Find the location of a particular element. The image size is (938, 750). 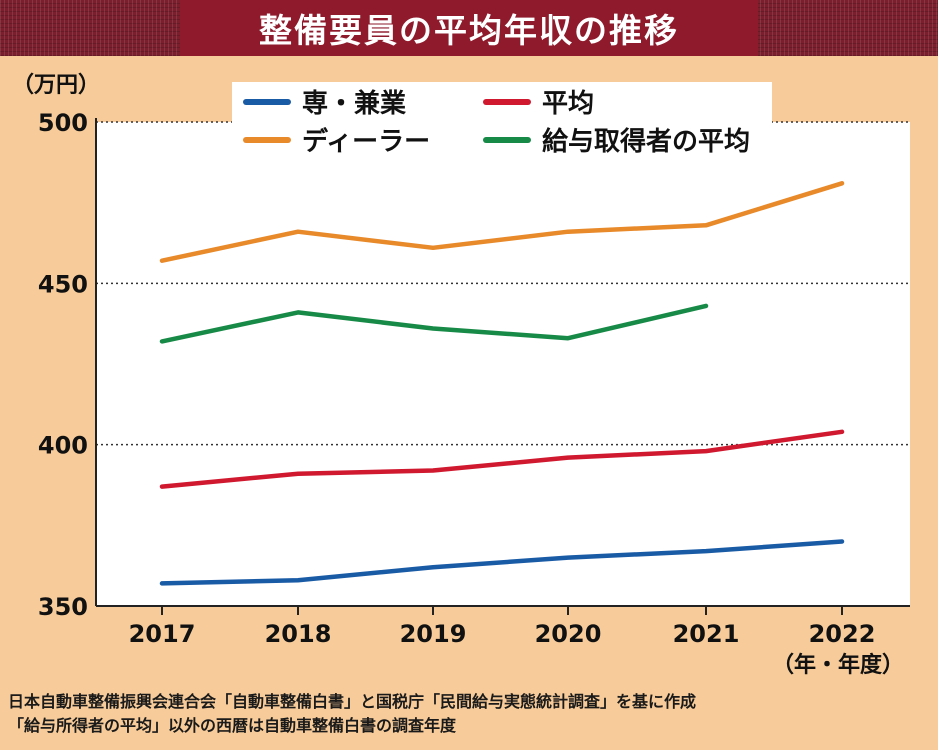

y-tick-label-450: 450 is located at coordinates (63, 284).